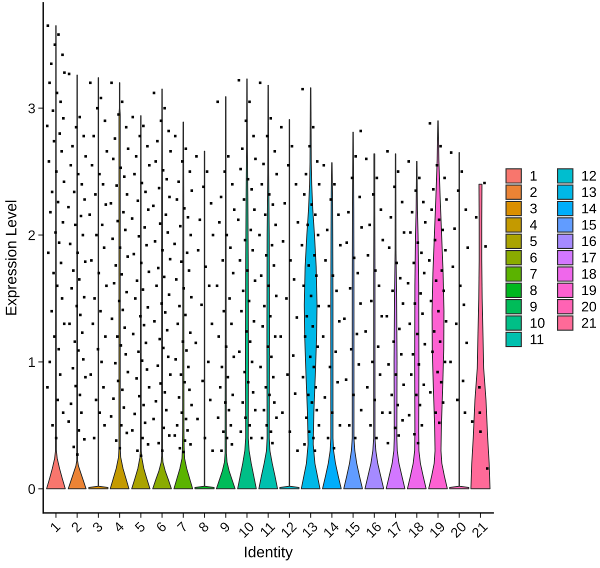 Image resolution: width=600 pixels, height=568 pixels. What do you see at coordinates (288, 529) in the screenshot?
I see `x-tick-label: 12` at bounding box center [288, 529].